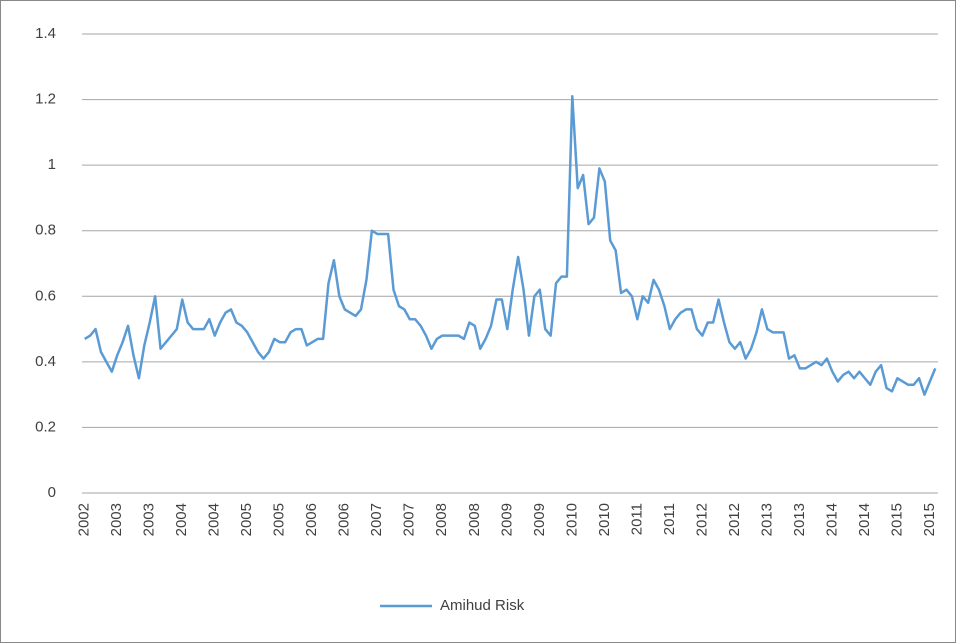 This screenshot has height=643, width=956. What do you see at coordinates (482, 605) in the screenshot?
I see `legend-label: Amihud Risk` at bounding box center [482, 605].